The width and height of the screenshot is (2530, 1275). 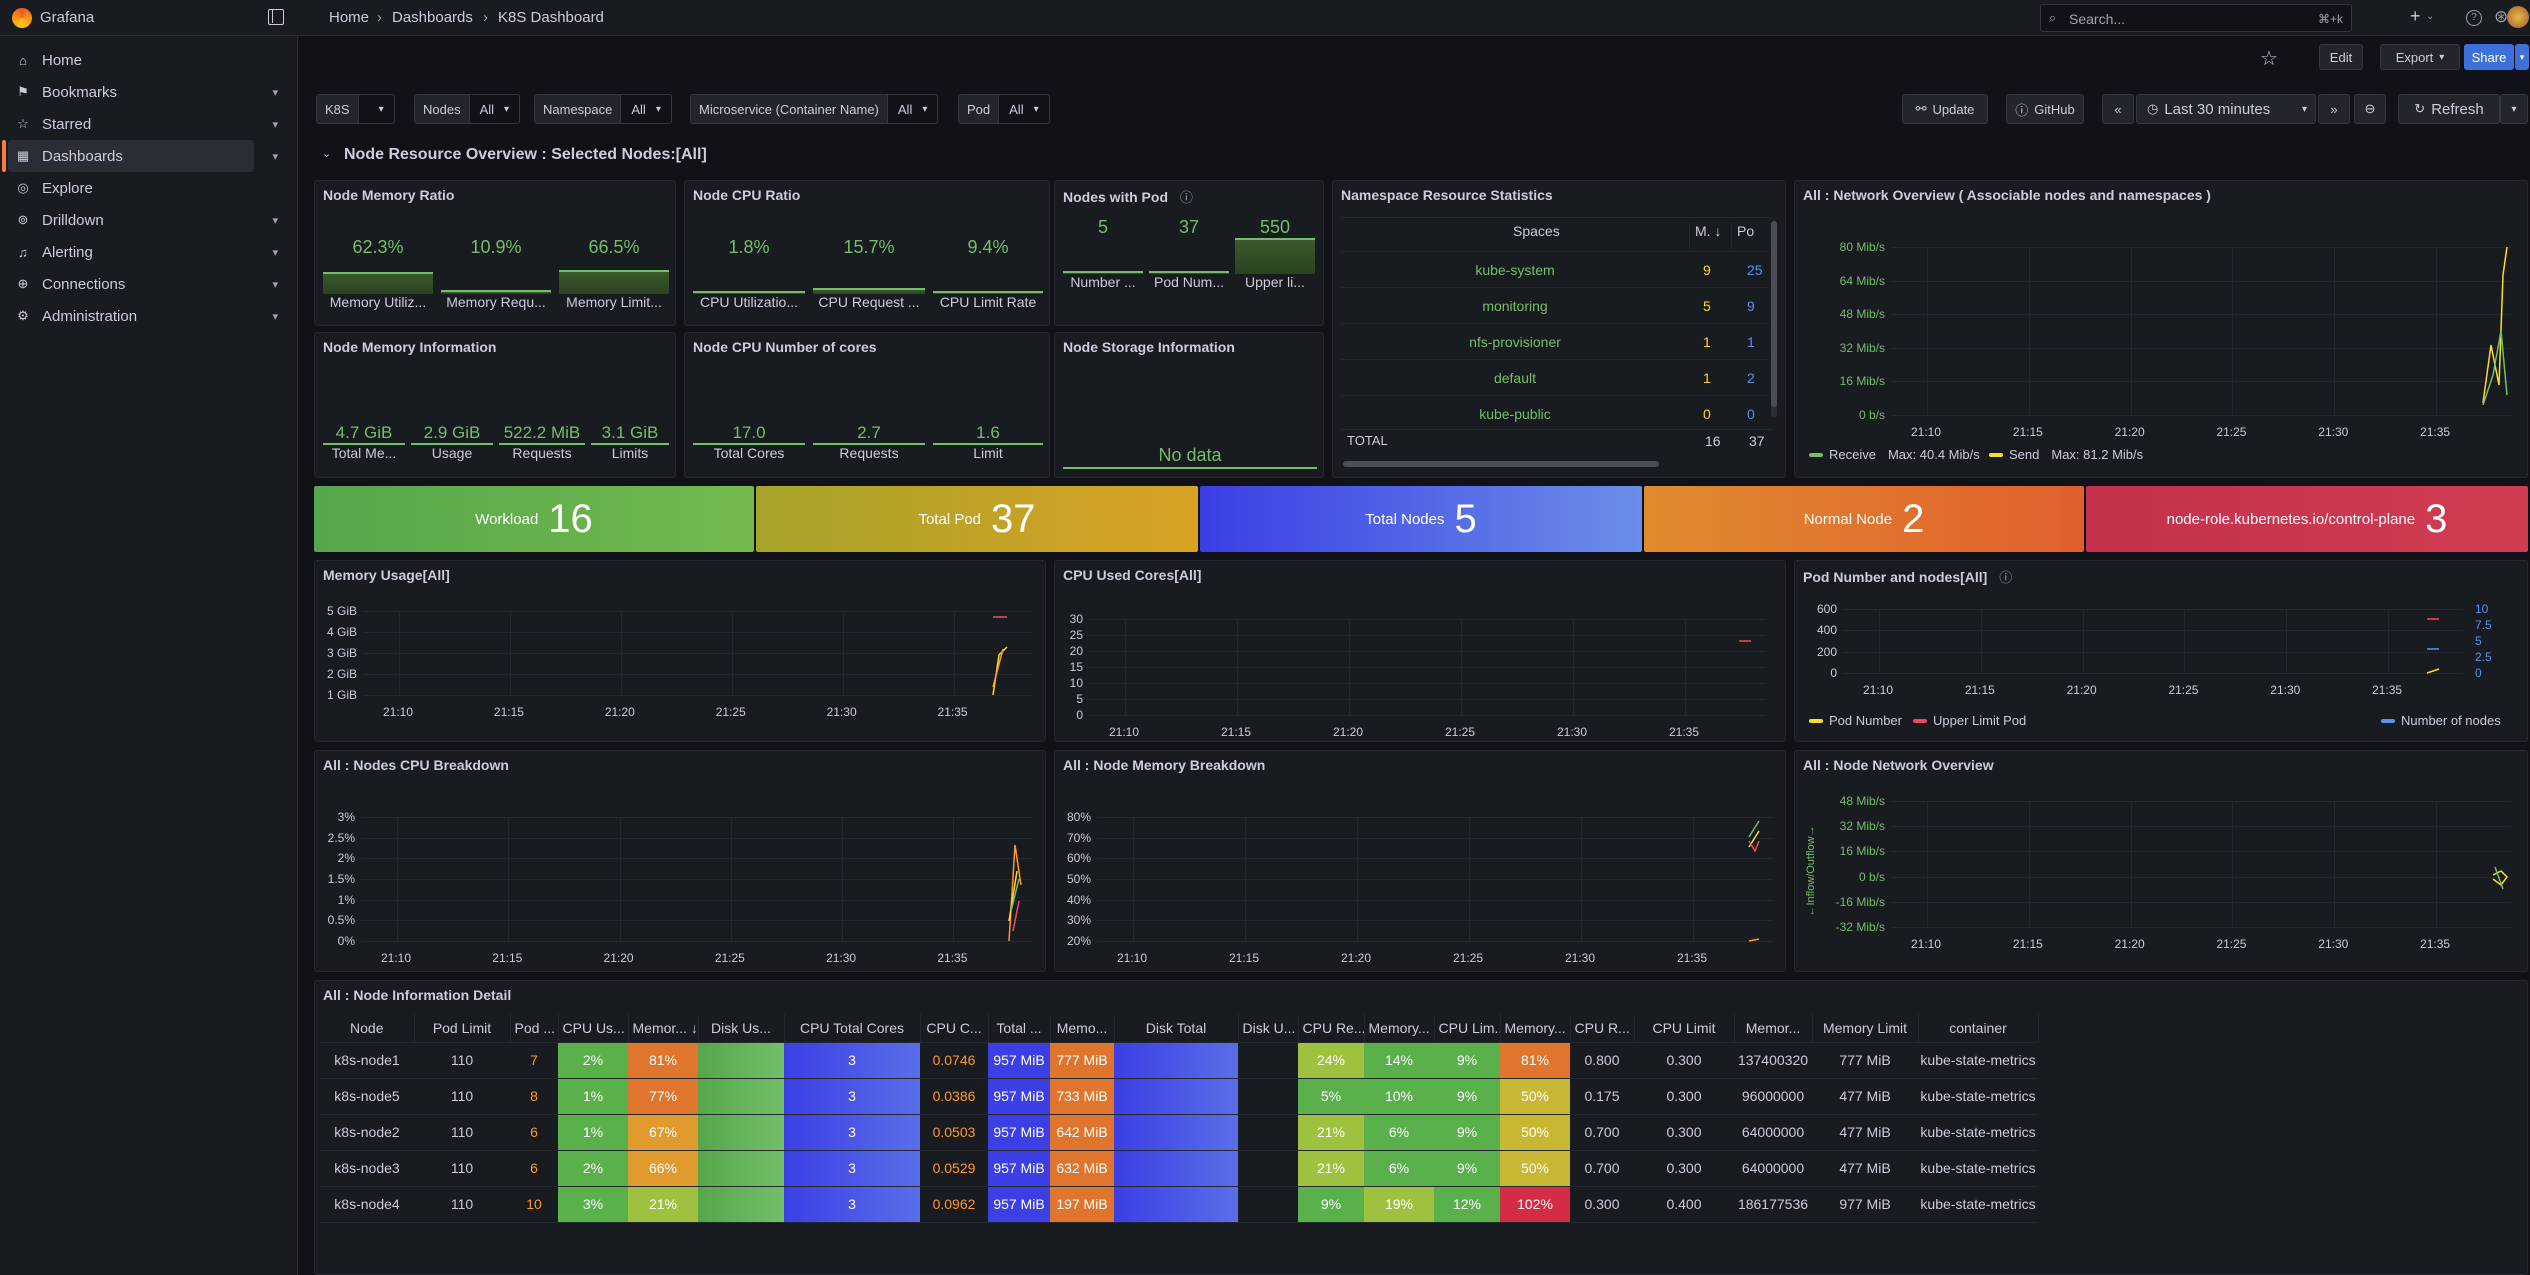 I want to click on search-input: ⌕ Search... ⌘+k, so click(x=2196, y=18).